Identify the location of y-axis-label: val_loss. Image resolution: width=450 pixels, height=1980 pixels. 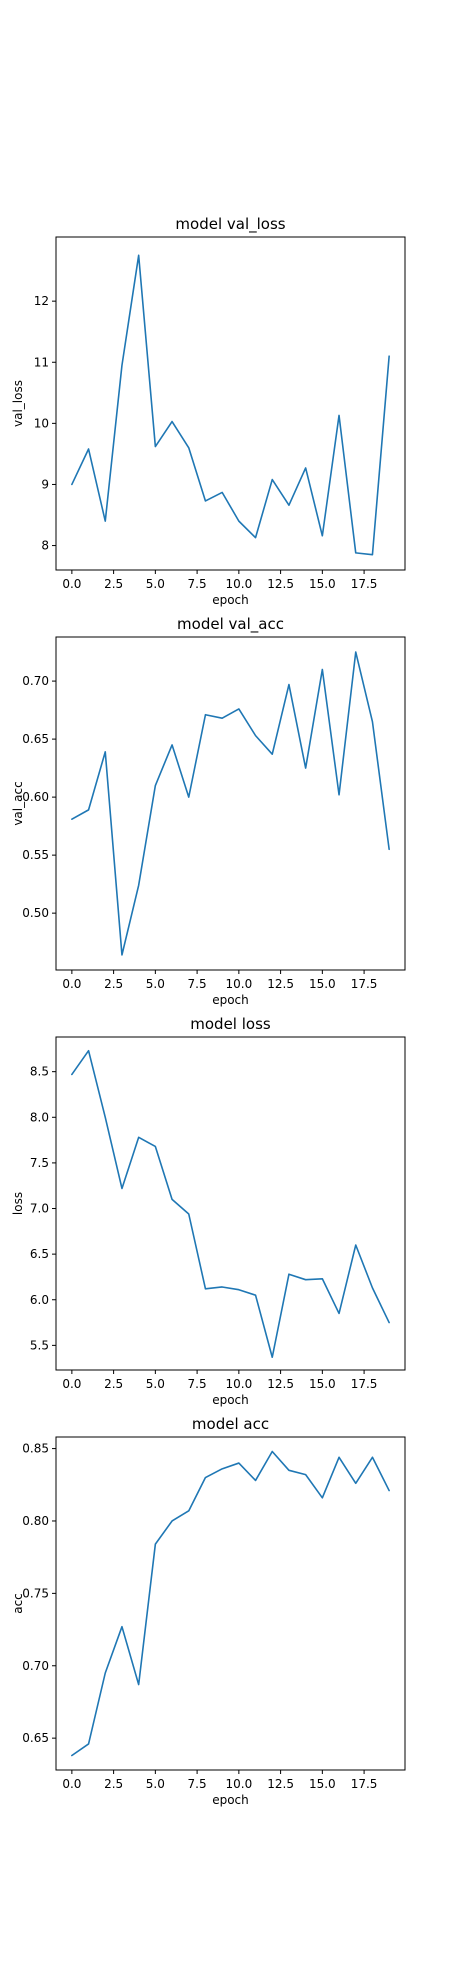
(18, 403).